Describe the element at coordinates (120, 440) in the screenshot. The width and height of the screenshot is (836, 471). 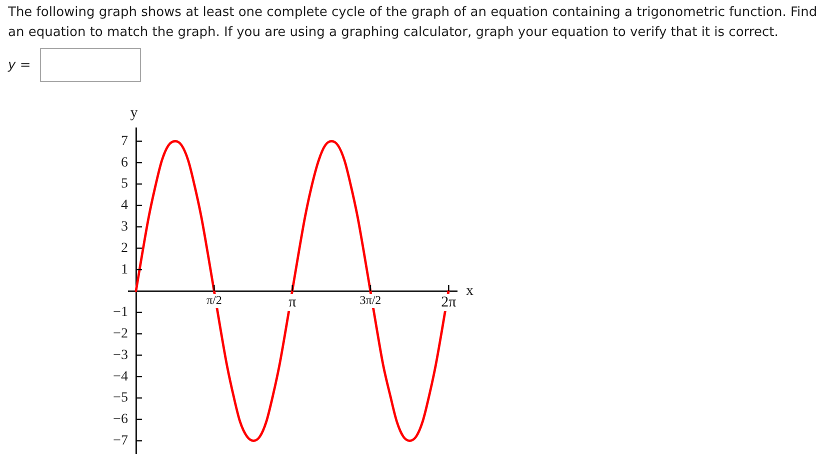
I see `y-tick-label: −7` at that location.